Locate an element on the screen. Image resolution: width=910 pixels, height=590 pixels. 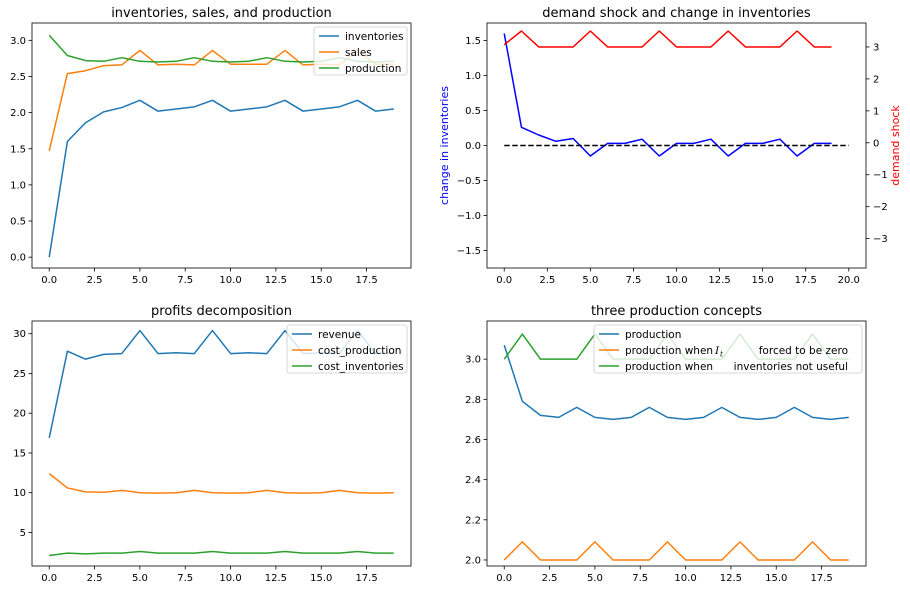
legend-label: revenue is located at coordinates (339, 335).